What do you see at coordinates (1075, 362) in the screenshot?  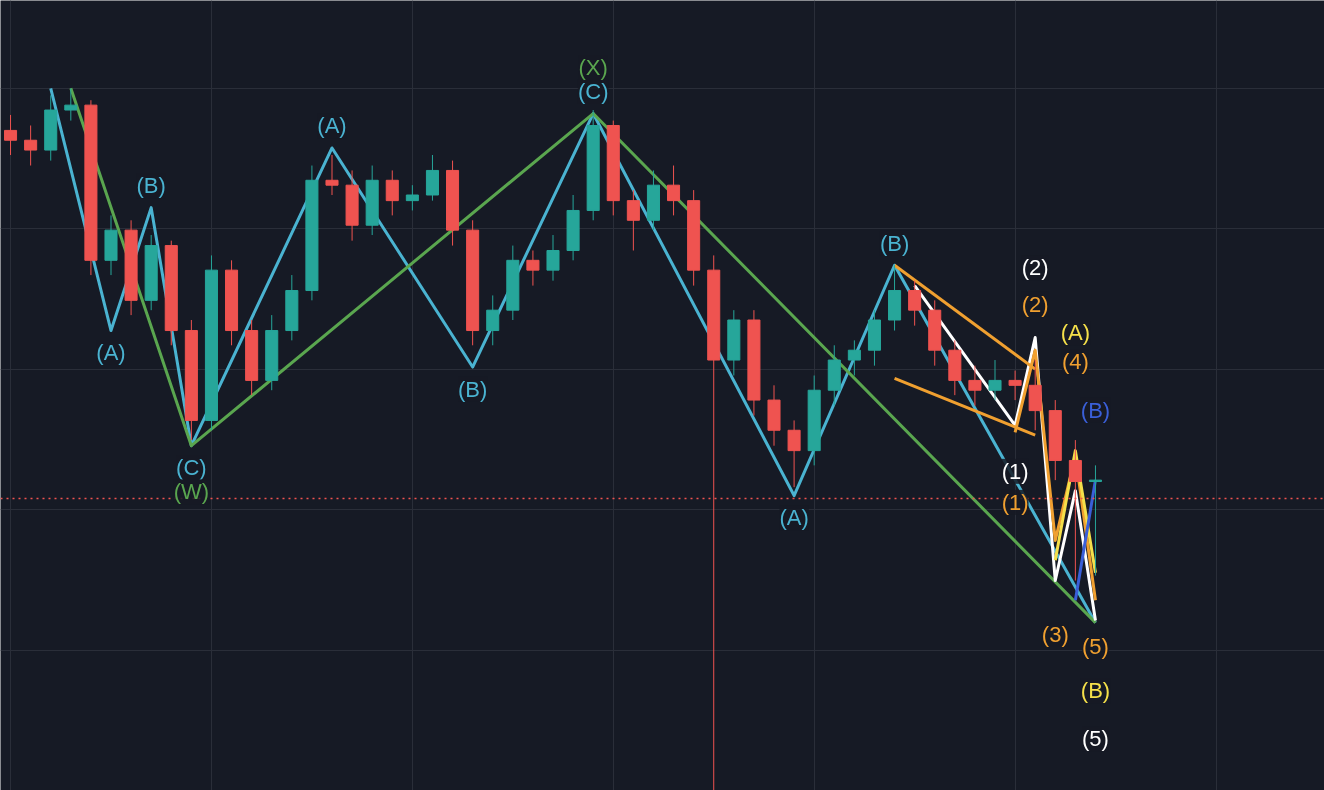 I see `annotation: (4)` at bounding box center [1075, 362].